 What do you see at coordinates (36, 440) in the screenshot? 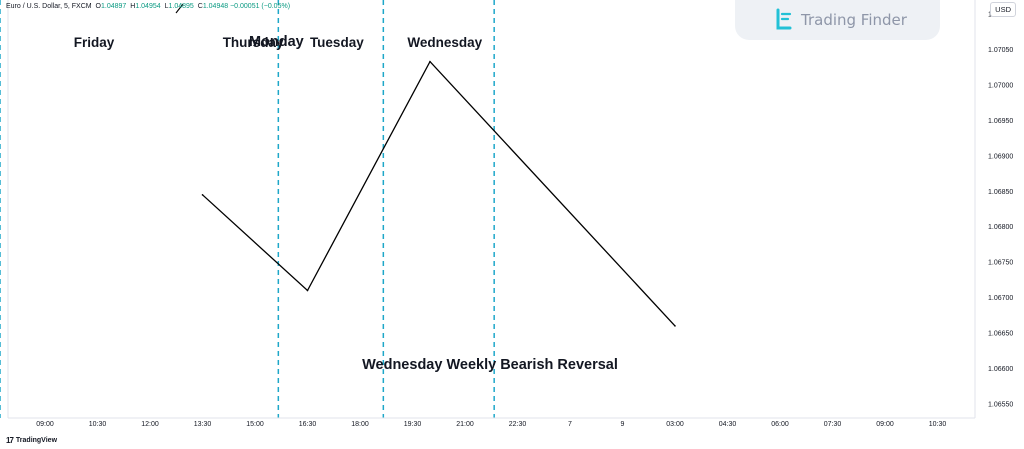
I see `tradingview-logo-text: TradingView` at bounding box center [36, 440].